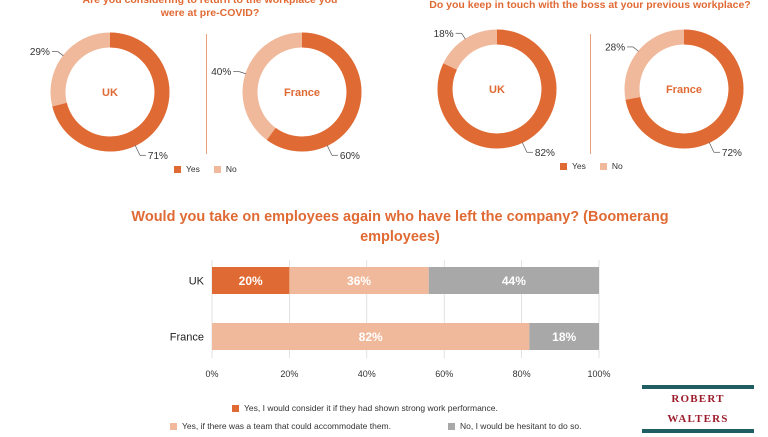 The image size is (768, 437). Describe the element at coordinates (521, 426) in the screenshot. I see `legend-label-hesitant: No, I would be hesitant to do so.` at that location.